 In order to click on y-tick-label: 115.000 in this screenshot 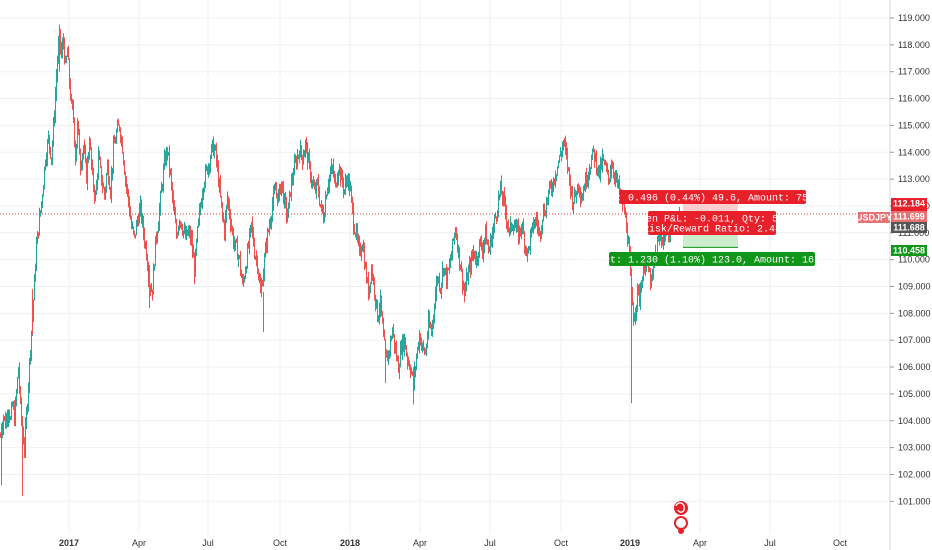, I will do `click(914, 125)`.